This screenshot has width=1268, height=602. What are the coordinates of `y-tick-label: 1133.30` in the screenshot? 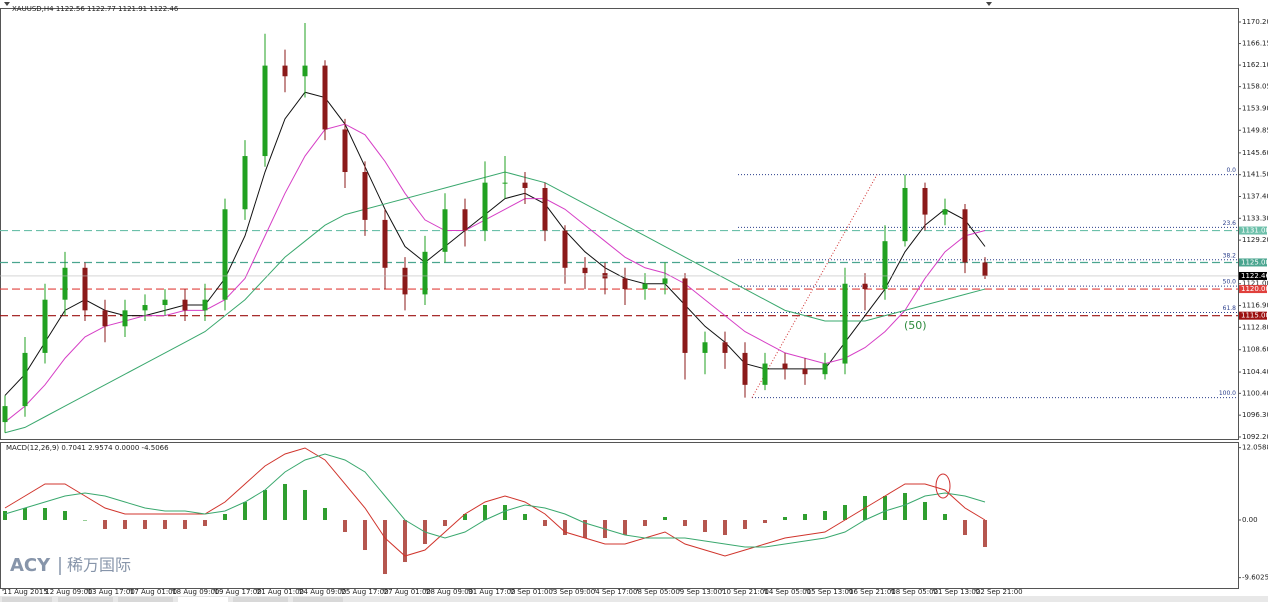 It's located at (1255, 218).